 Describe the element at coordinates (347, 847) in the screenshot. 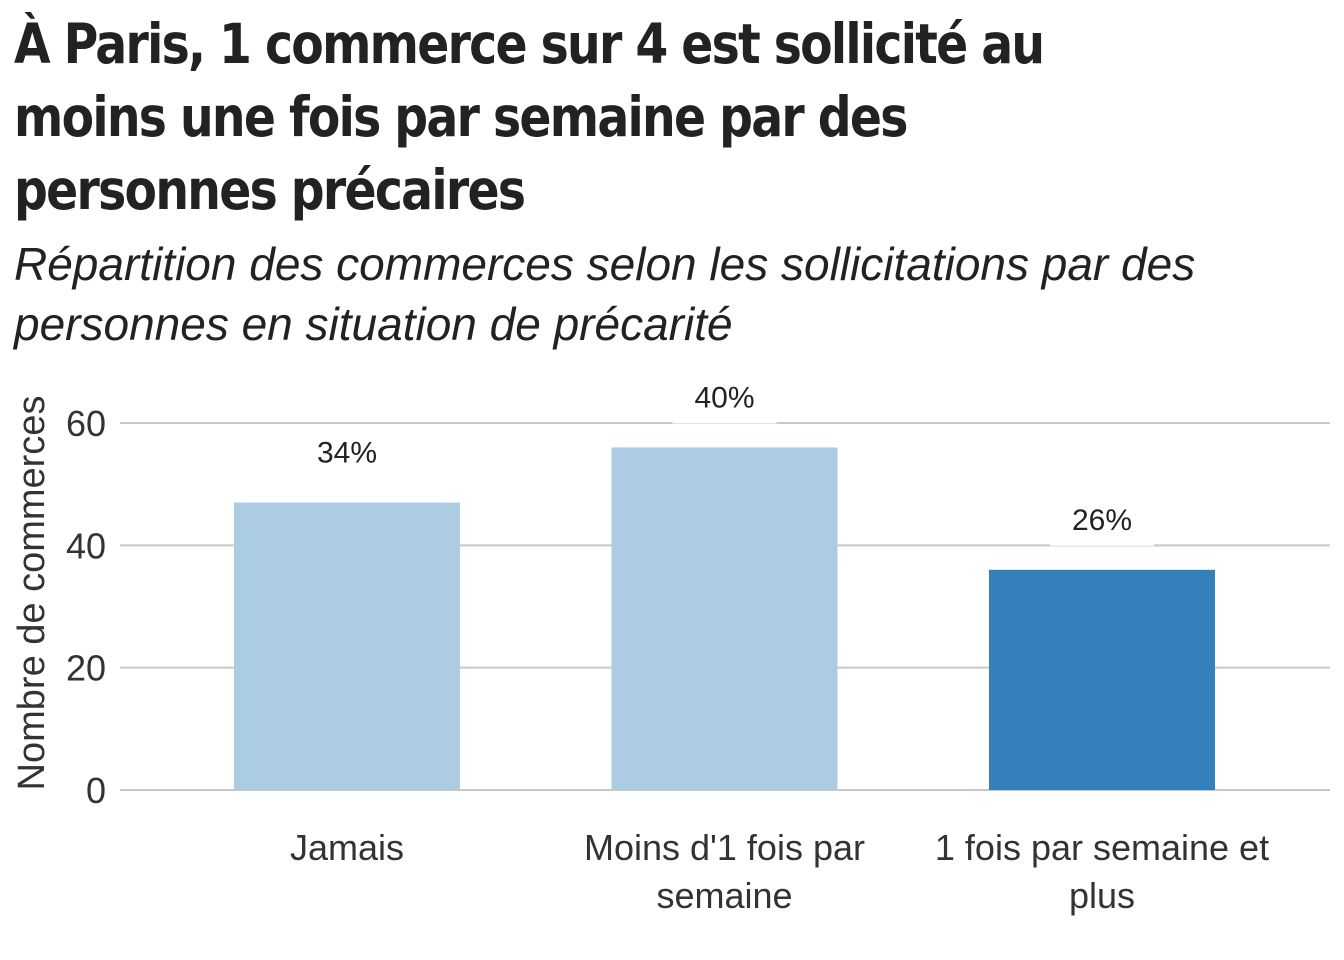

I see `x-category-label: Jamais` at that location.